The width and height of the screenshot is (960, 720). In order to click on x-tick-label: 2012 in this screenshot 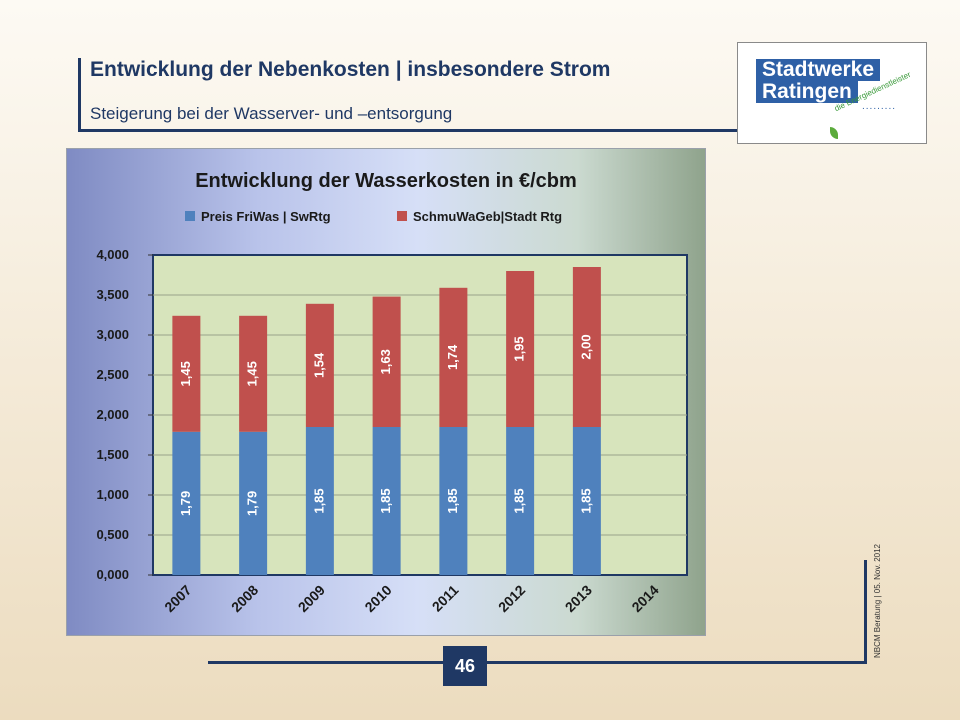, I will do `click(511, 598)`.